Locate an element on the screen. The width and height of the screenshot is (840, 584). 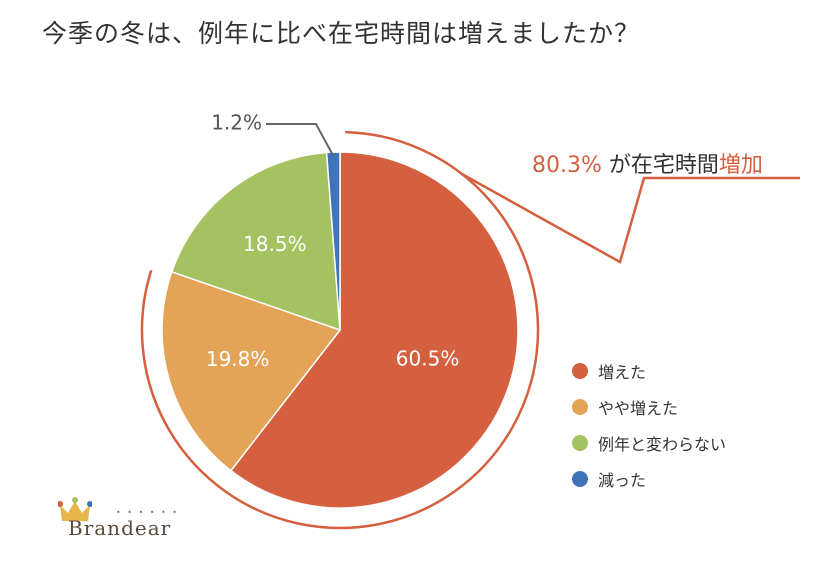
callout-highlight: 増加 is located at coordinates (740, 165).